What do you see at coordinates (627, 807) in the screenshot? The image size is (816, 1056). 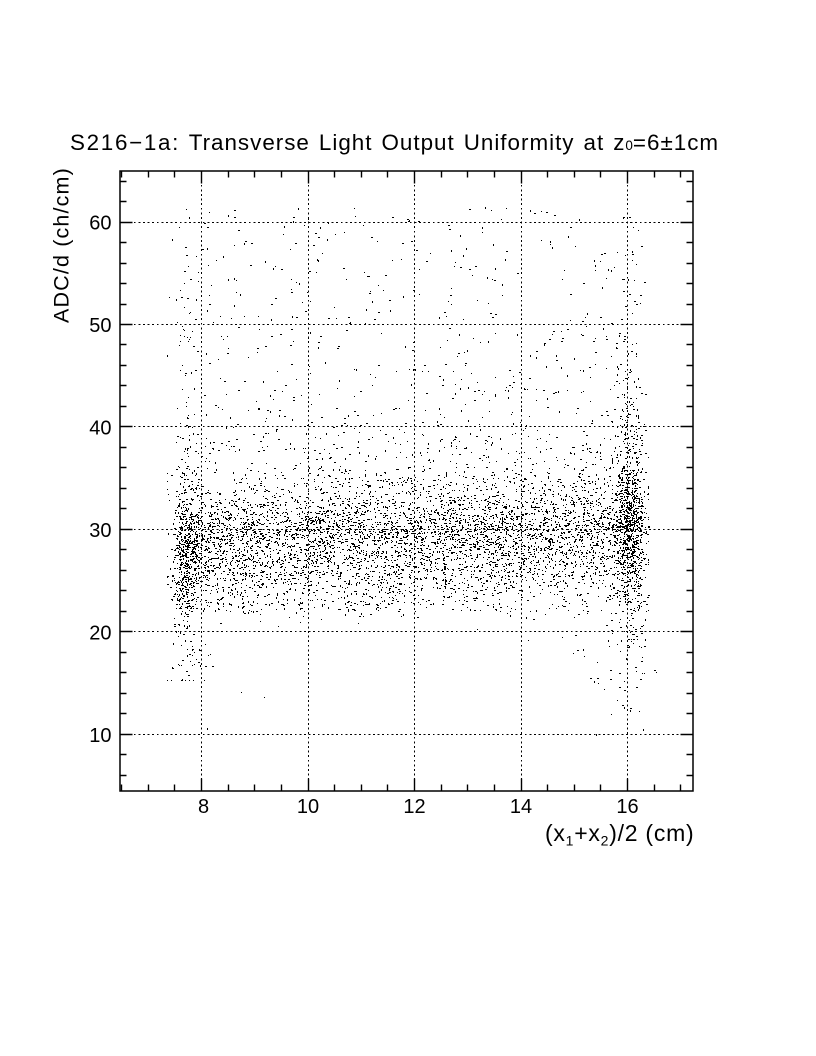 I see `svg-text: 16` at bounding box center [627, 807].